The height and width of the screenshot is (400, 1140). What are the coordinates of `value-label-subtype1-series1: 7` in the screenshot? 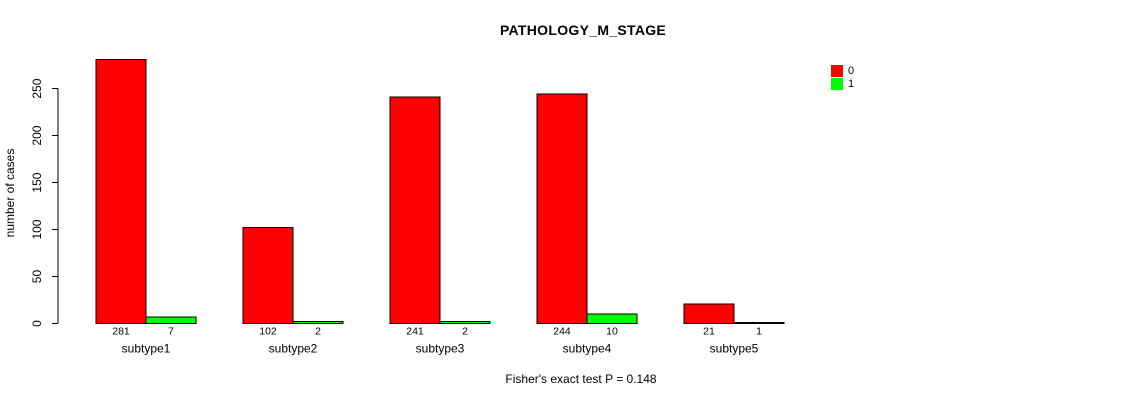 It's located at (171, 332).